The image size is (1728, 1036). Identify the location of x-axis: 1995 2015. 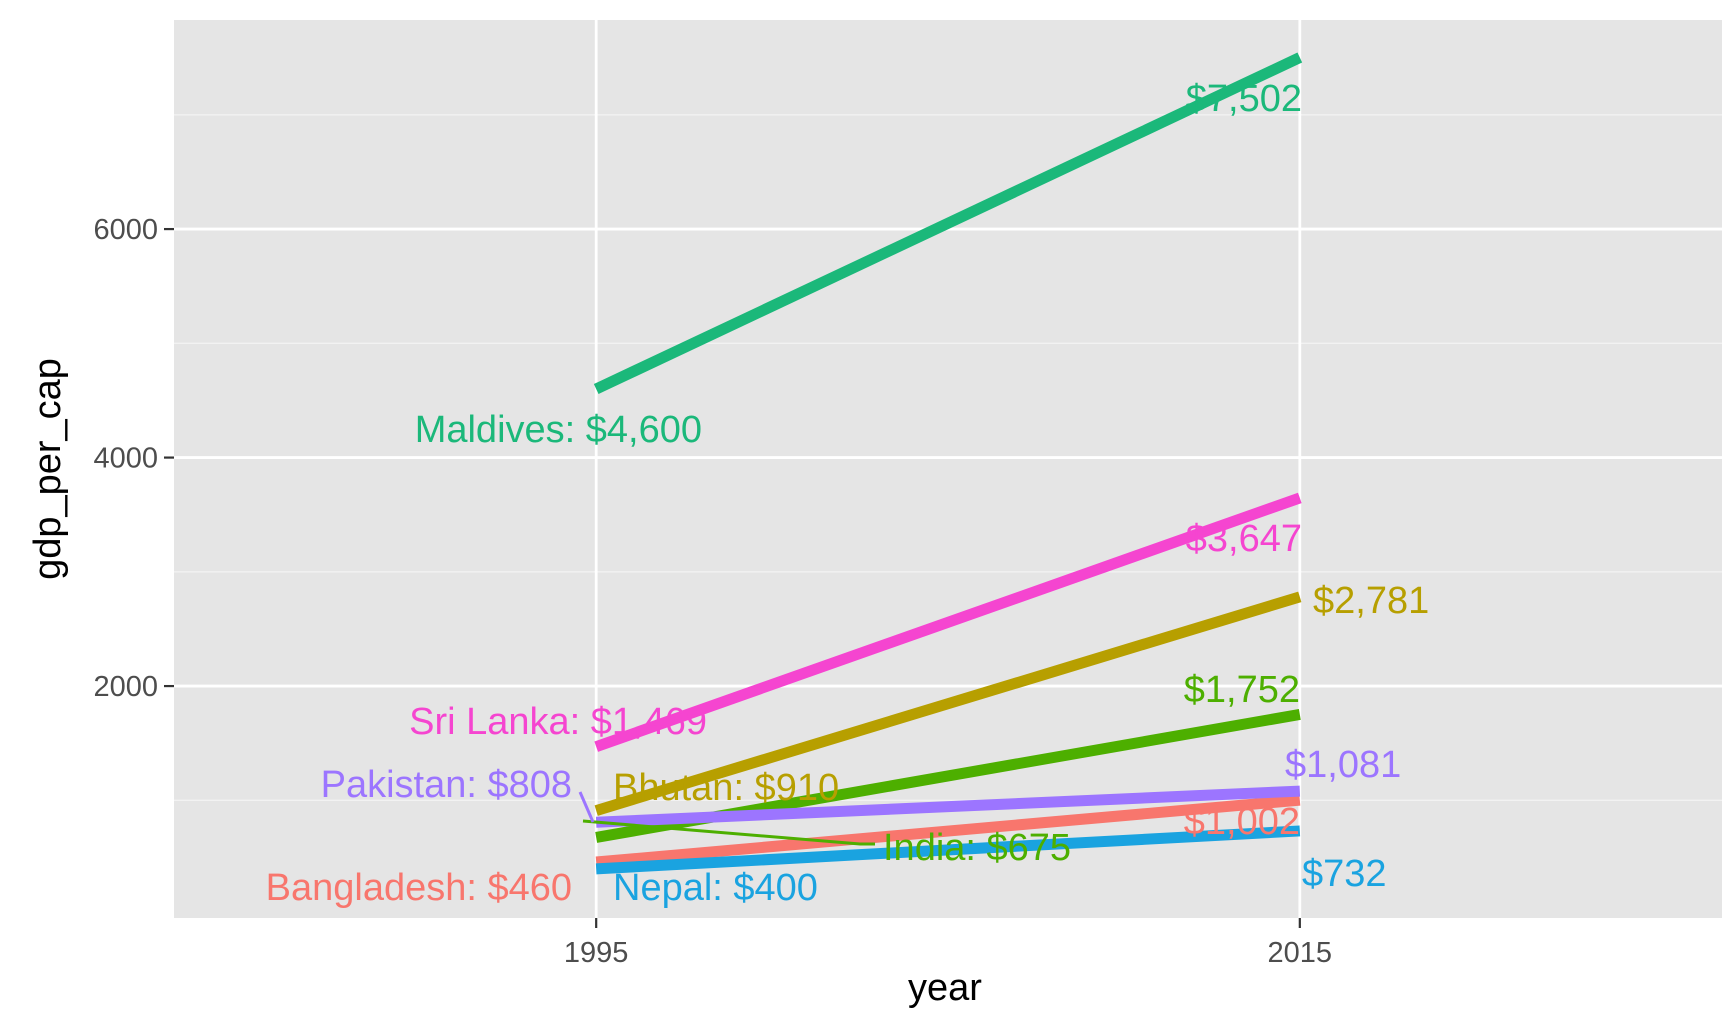
(948, 943).